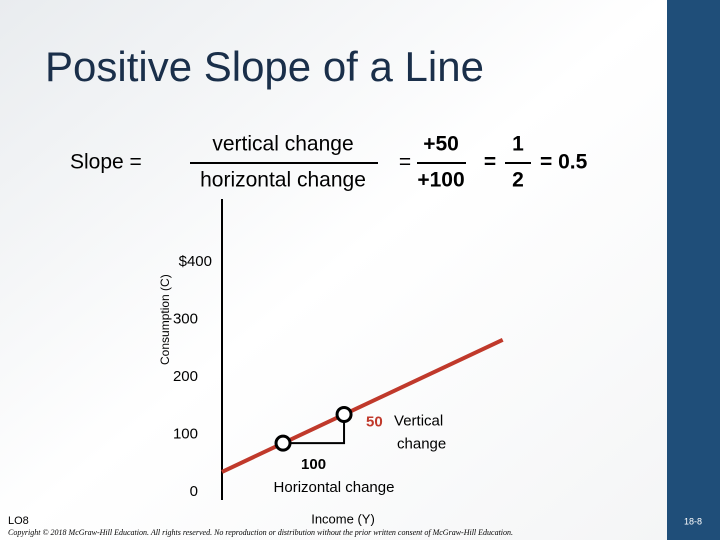  What do you see at coordinates (564, 162) in the screenshot?
I see `formula-result: = 0.5` at bounding box center [564, 162].